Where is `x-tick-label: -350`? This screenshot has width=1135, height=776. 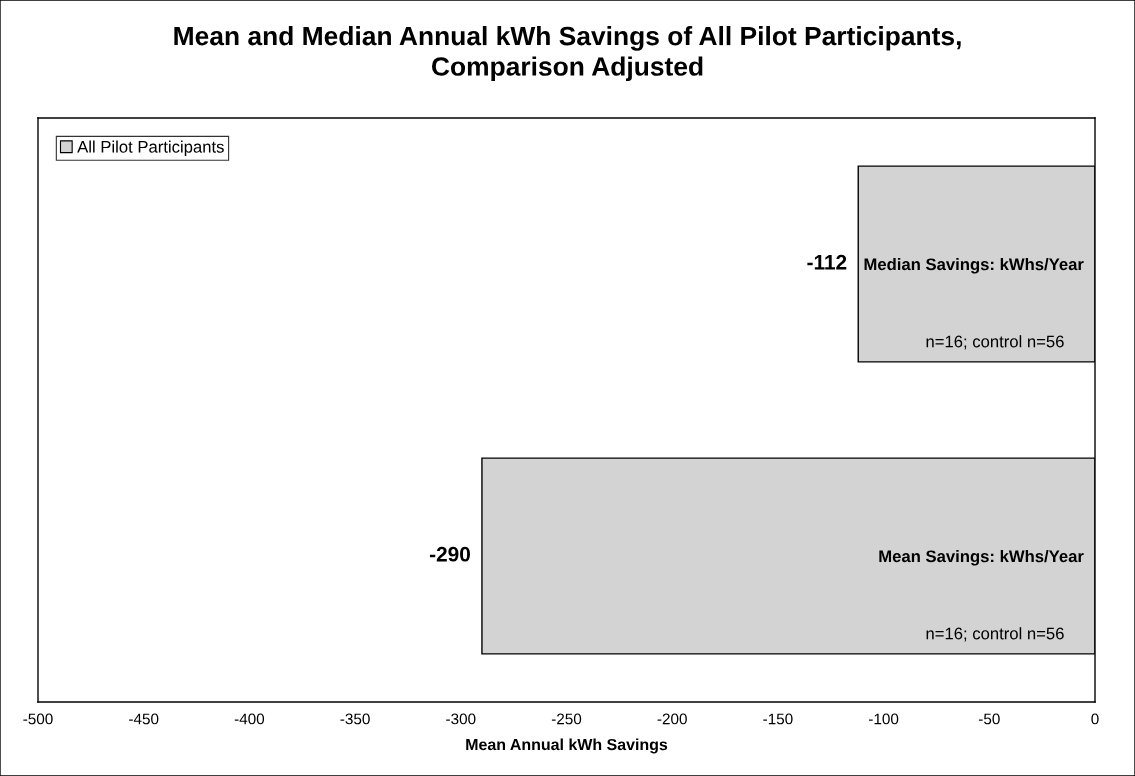 x-tick-label: -350 is located at coordinates (355, 719).